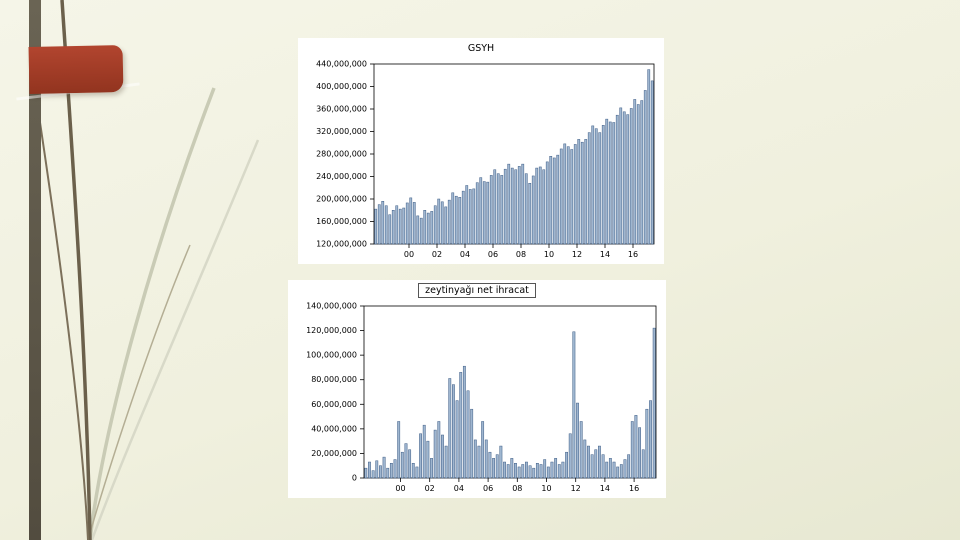  What do you see at coordinates (341, 176) in the screenshot?
I see `svg-text: 240,000,000` at bounding box center [341, 176].